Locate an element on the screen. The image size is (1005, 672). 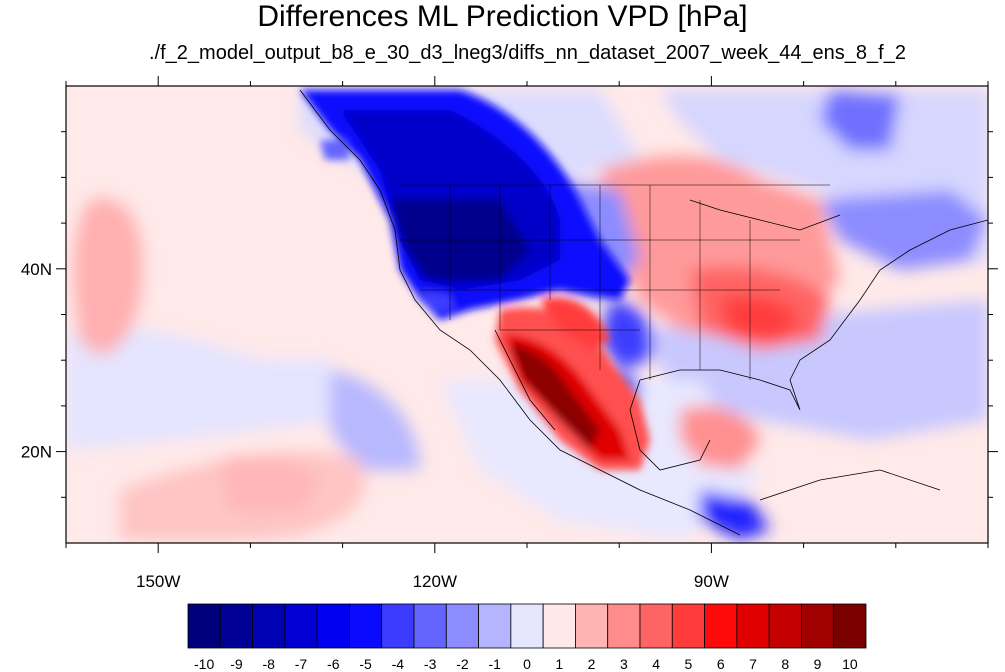
colorbar-label: 3 is located at coordinates (624, 664).